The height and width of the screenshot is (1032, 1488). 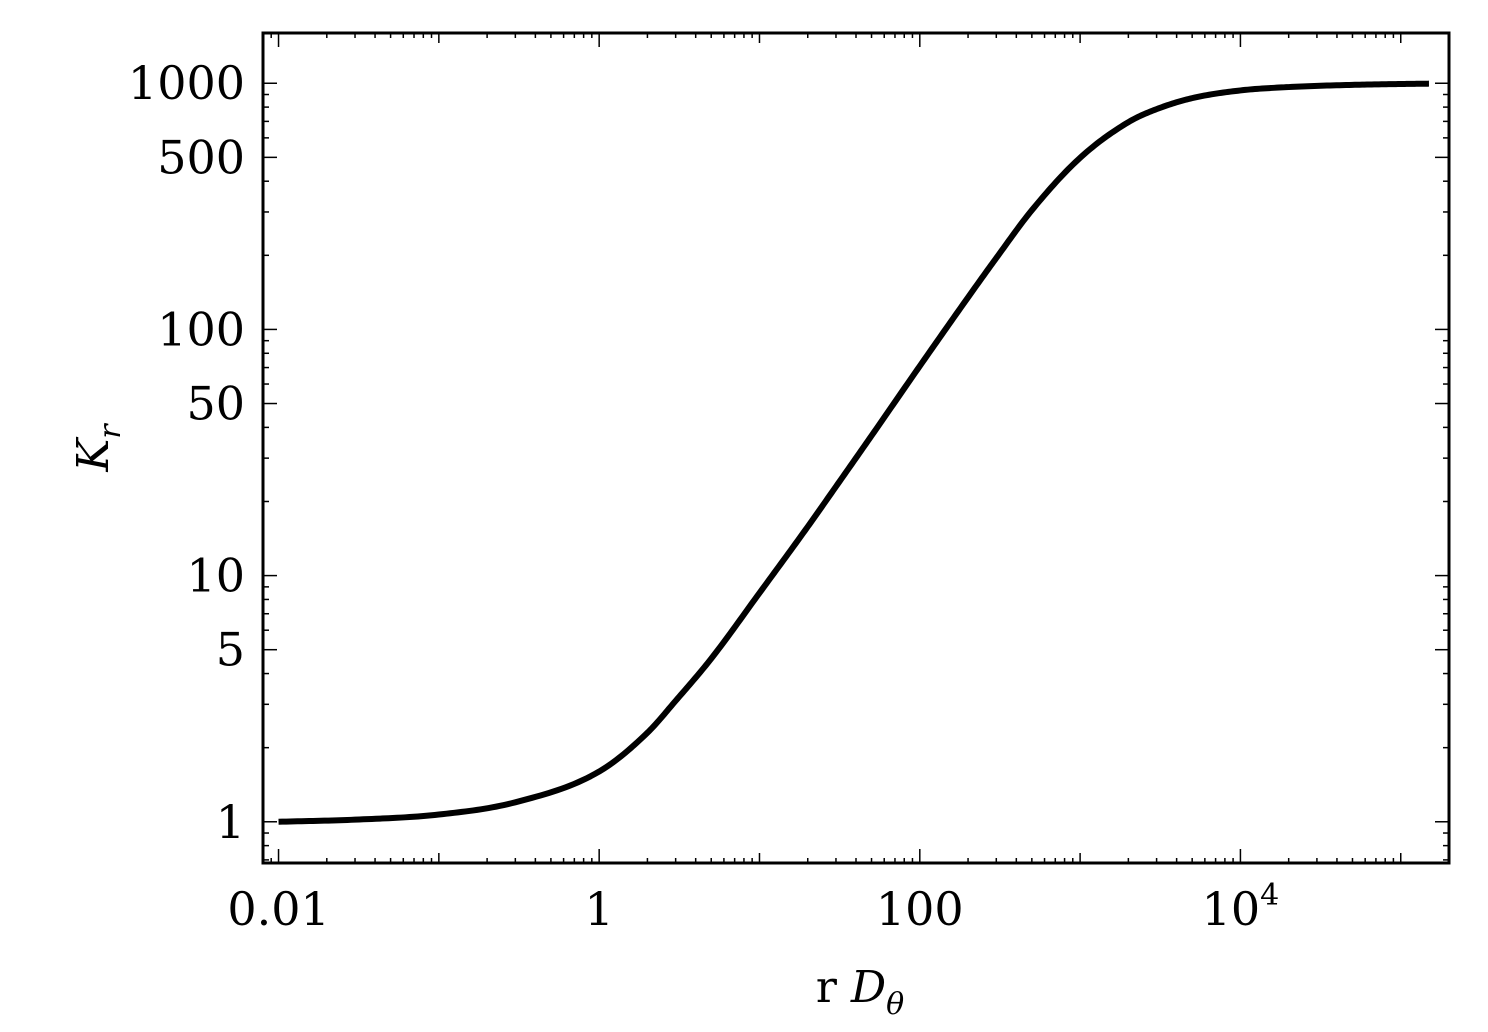 What do you see at coordinates (215, 404) in the screenshot?
I see `y-tick-label: 50` at bounding box center [215, 404].